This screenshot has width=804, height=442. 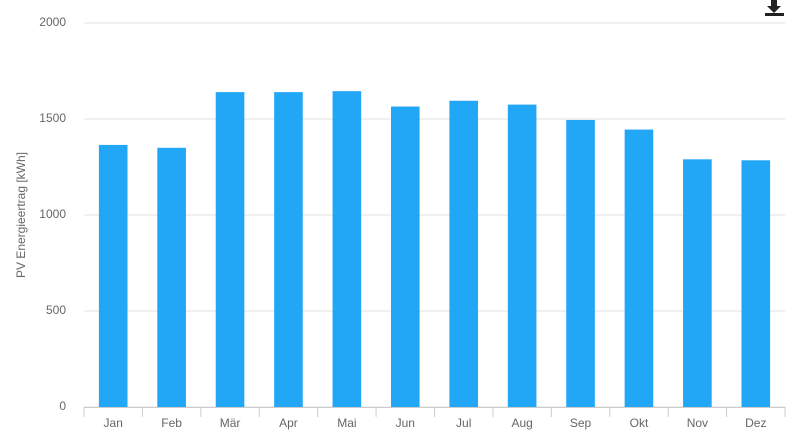 I want to click on y-tick-label: 500, so click(x=56, y=310).